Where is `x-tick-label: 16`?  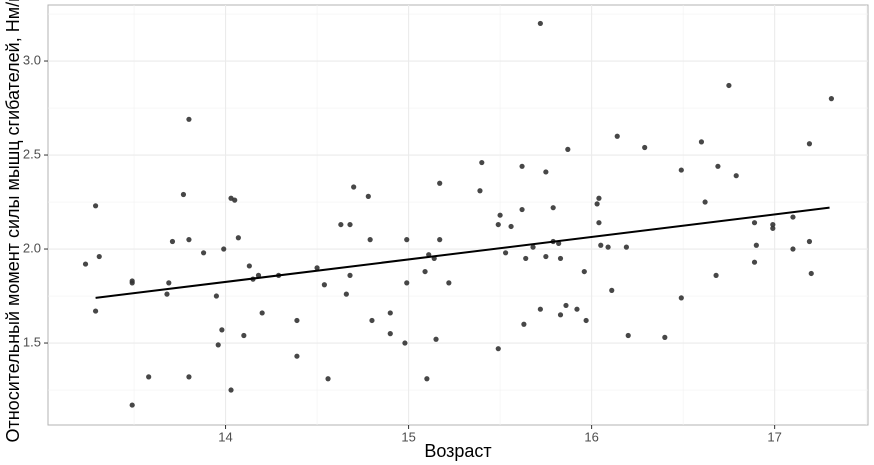 x-tick-label: 16 is located at coordinates (591, 436).